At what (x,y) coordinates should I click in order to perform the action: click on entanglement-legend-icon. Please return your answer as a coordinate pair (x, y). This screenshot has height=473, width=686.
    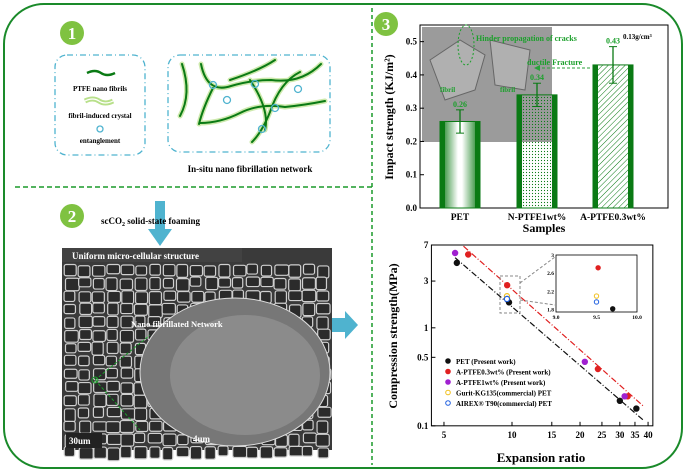
    Looking at the image, I should click on (100, 129).